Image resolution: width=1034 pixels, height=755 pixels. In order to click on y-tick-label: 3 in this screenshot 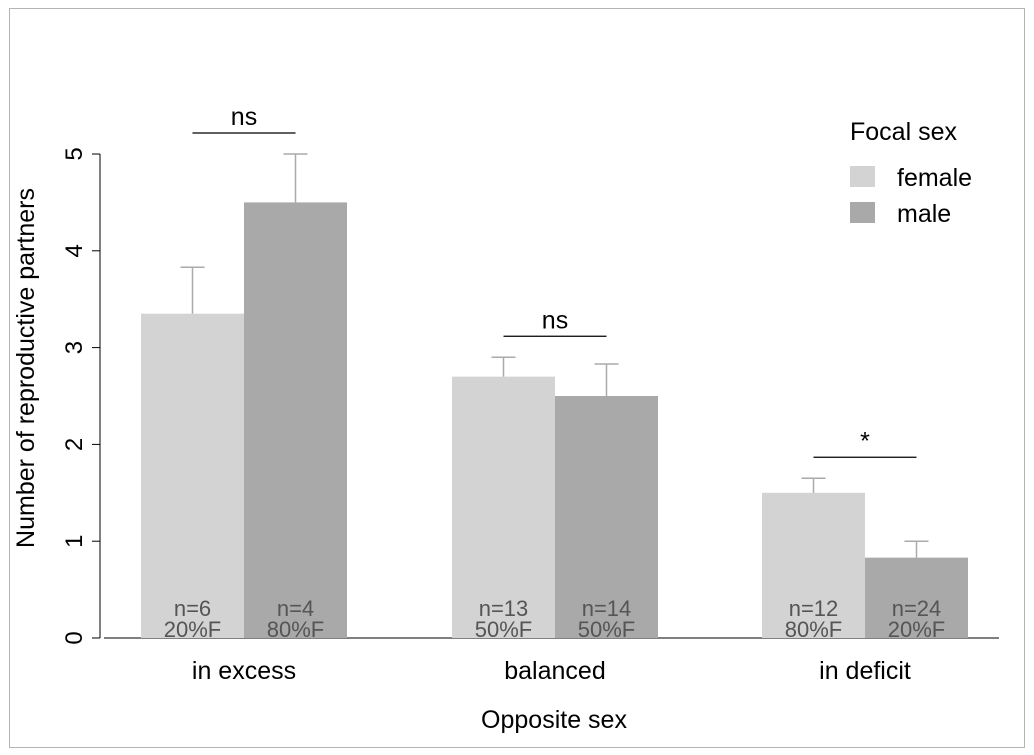, I will do `click(74, 347)`.